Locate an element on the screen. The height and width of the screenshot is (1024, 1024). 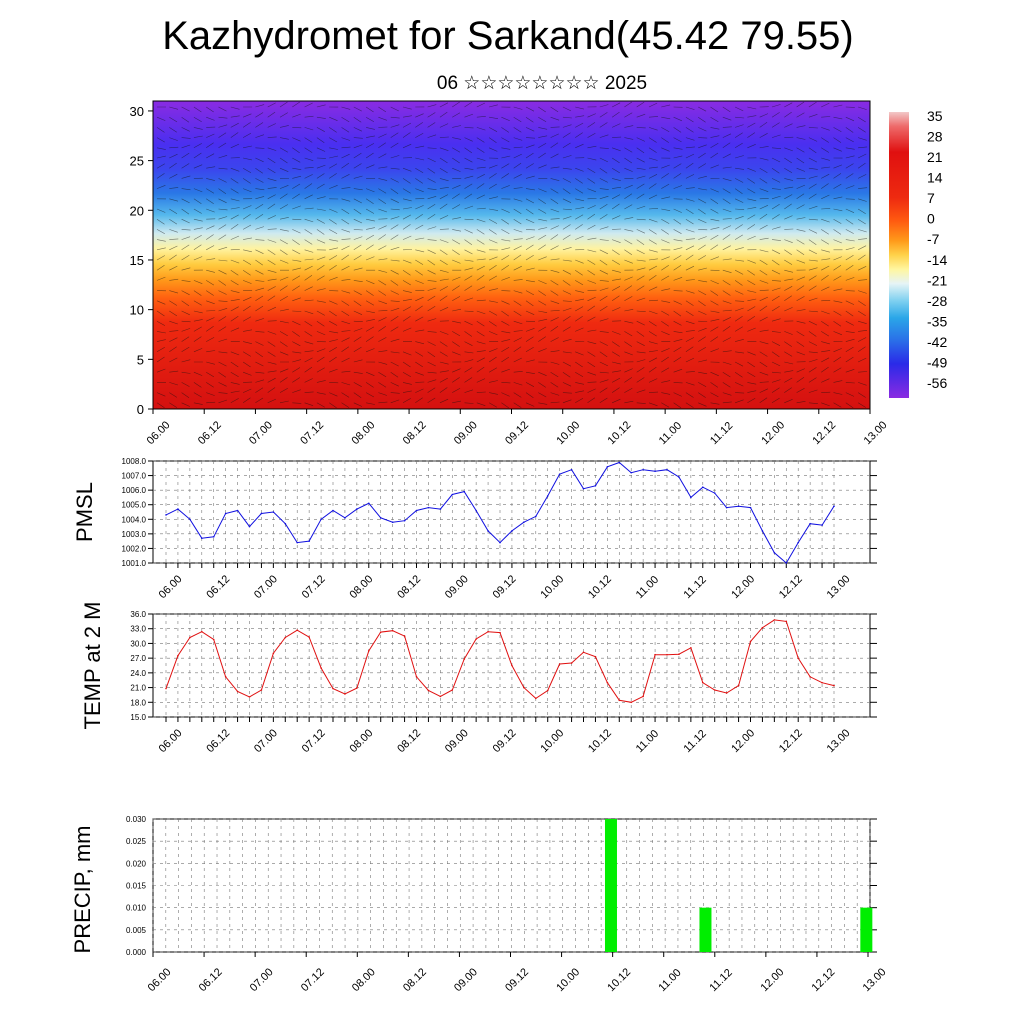
xtick-label: 09.12 is located at coordinates (517, 433).